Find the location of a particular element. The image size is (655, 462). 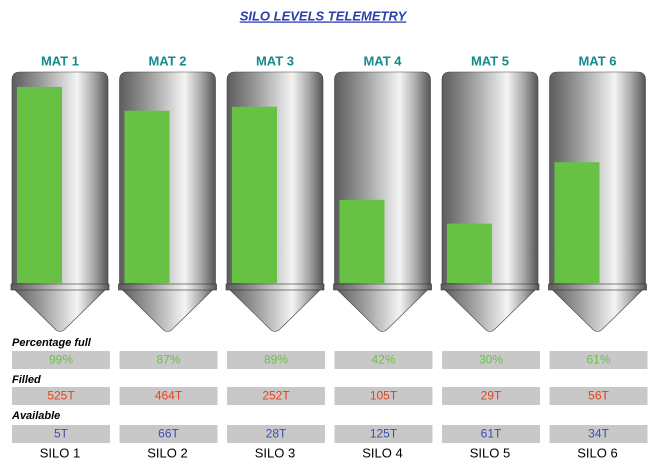

value-text: 105T is located at coordinates (384, 396).